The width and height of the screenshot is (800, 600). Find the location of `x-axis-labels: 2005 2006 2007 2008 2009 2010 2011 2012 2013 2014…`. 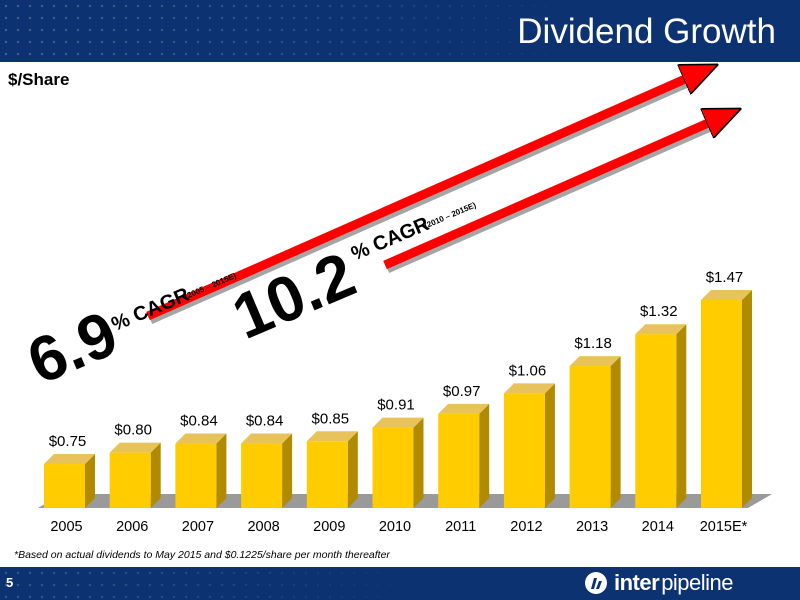

x-axis-labels: 2005 2006 2007 2008 2009 2010 2011 2012 2013 2014… is located at coordinates (398, 527).